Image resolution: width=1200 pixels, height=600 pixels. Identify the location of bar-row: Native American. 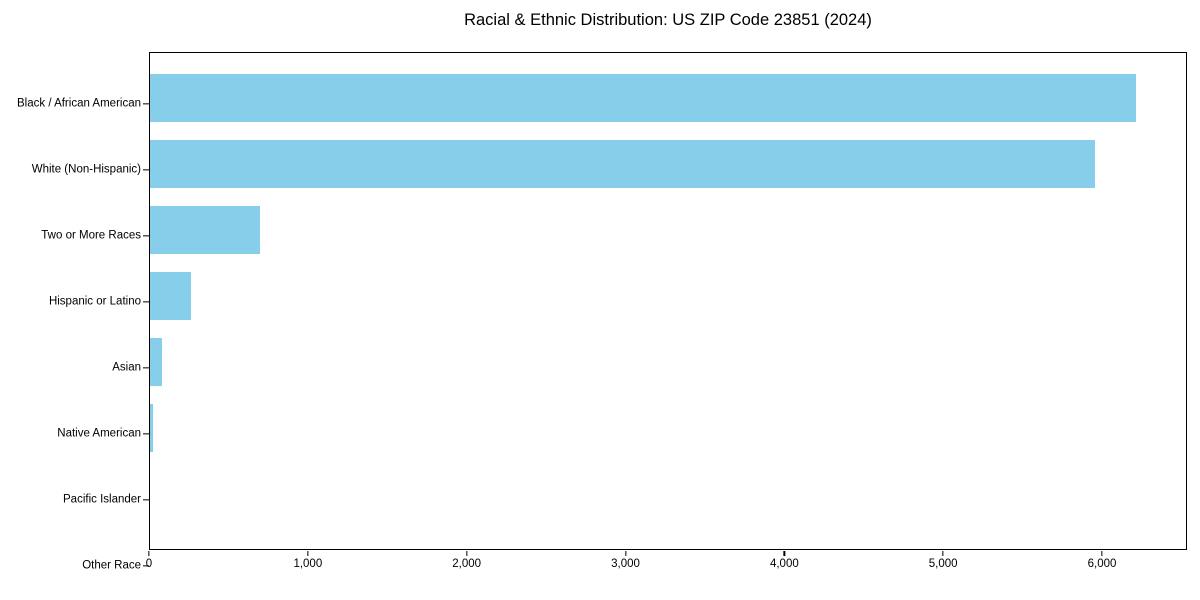
(621, 434).